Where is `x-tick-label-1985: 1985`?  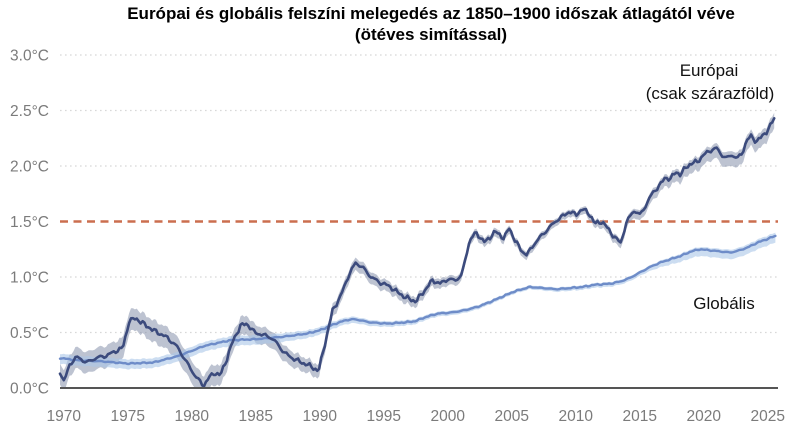 x-tick-label-1985: 1985 is located at coordinates (256, 416).